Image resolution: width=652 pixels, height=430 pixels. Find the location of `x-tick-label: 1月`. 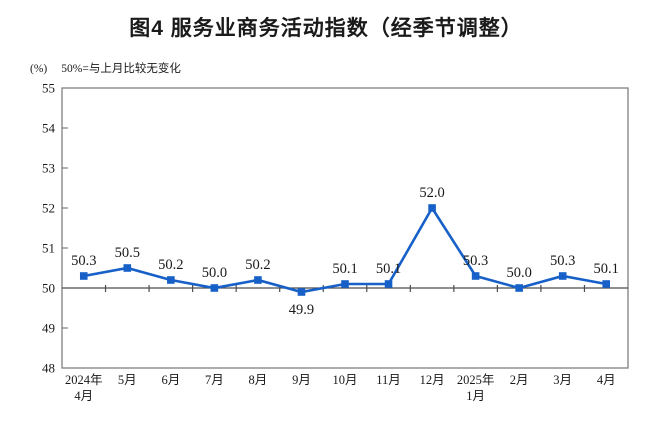

x-tick-label: 1月 is located at coordinates (475, 396).